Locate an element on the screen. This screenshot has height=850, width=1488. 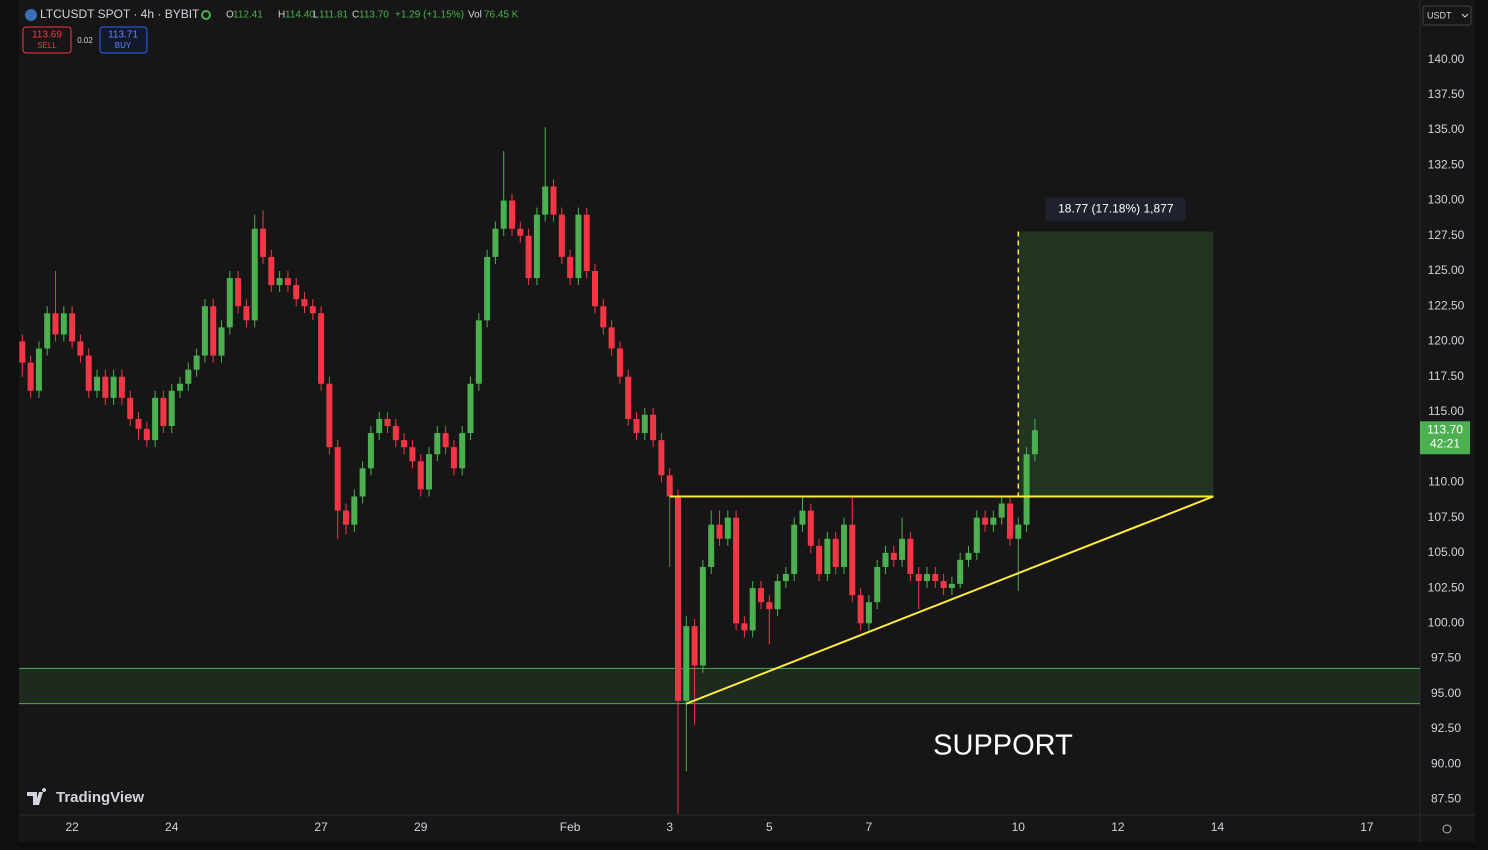
legend-key: C is located at coordinates (355, 15).